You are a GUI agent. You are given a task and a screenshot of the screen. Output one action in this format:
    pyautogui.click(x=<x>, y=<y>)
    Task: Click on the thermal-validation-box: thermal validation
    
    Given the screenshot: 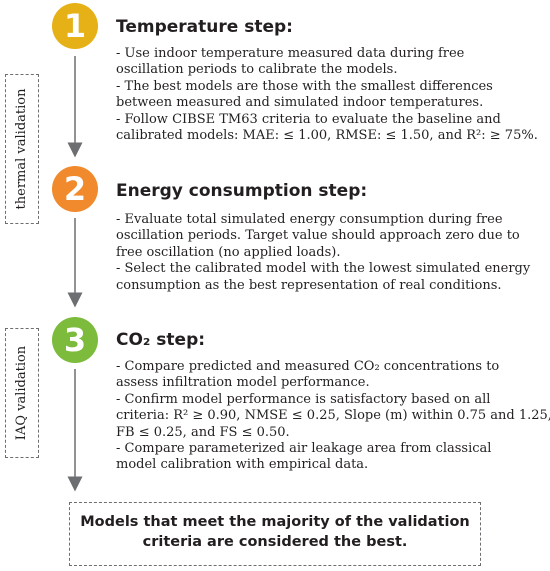 What is the action you would take?
    pyautogui.click(x=22, y=149)
    